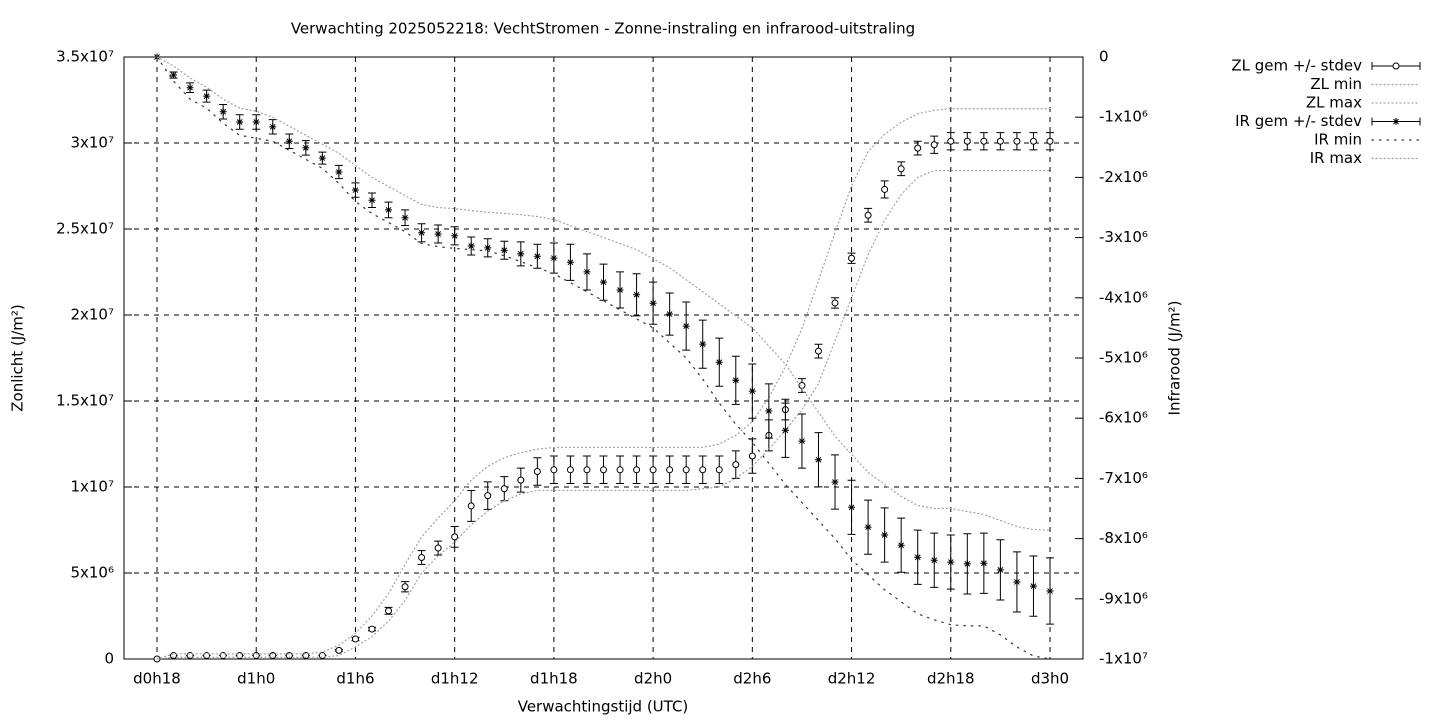 The image size is (1440, 720). Describe the element at coordinates (1123, 237) in the screenshot. I see `y2-tick-label: -3x10⁶` at that location.